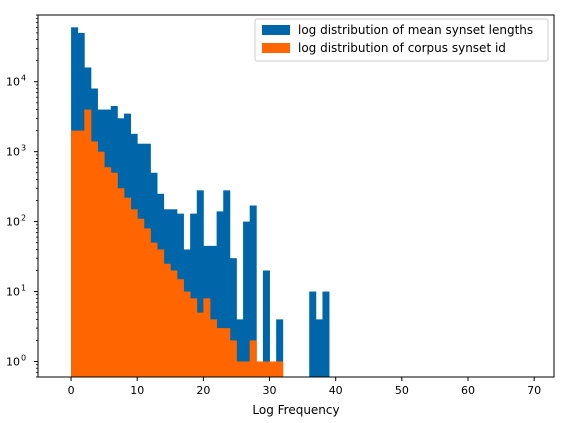 The height and width of the screenshot is (423, 565). I want to click on legend-swatch-mean-synset-lengths, so click(276, 30).